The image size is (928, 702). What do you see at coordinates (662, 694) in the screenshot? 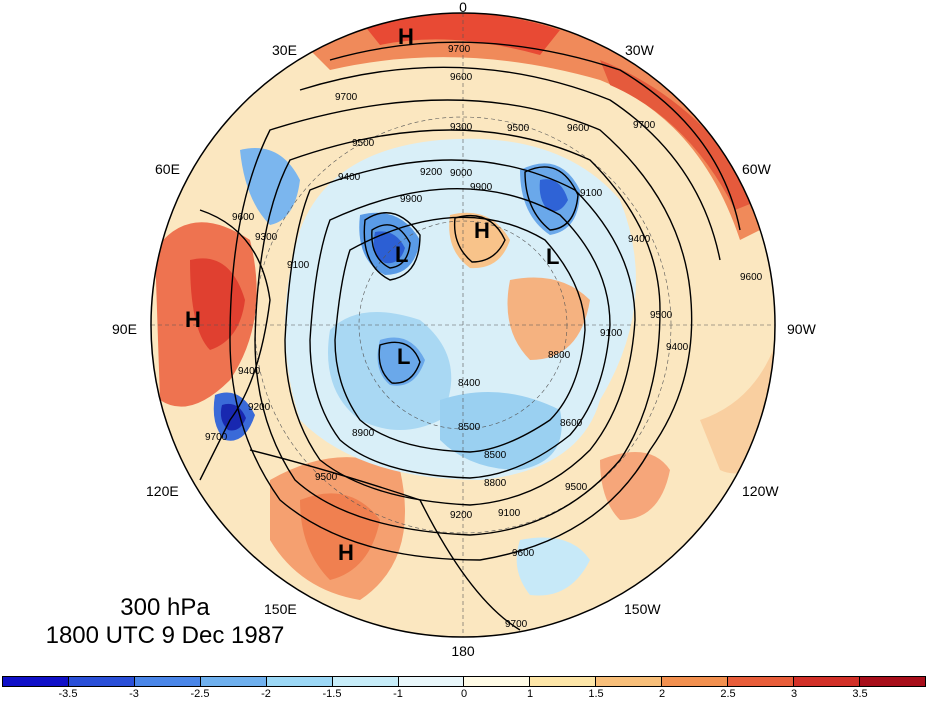
I see `colorbar-tick-label: 2` at bounding box center [662, 694].